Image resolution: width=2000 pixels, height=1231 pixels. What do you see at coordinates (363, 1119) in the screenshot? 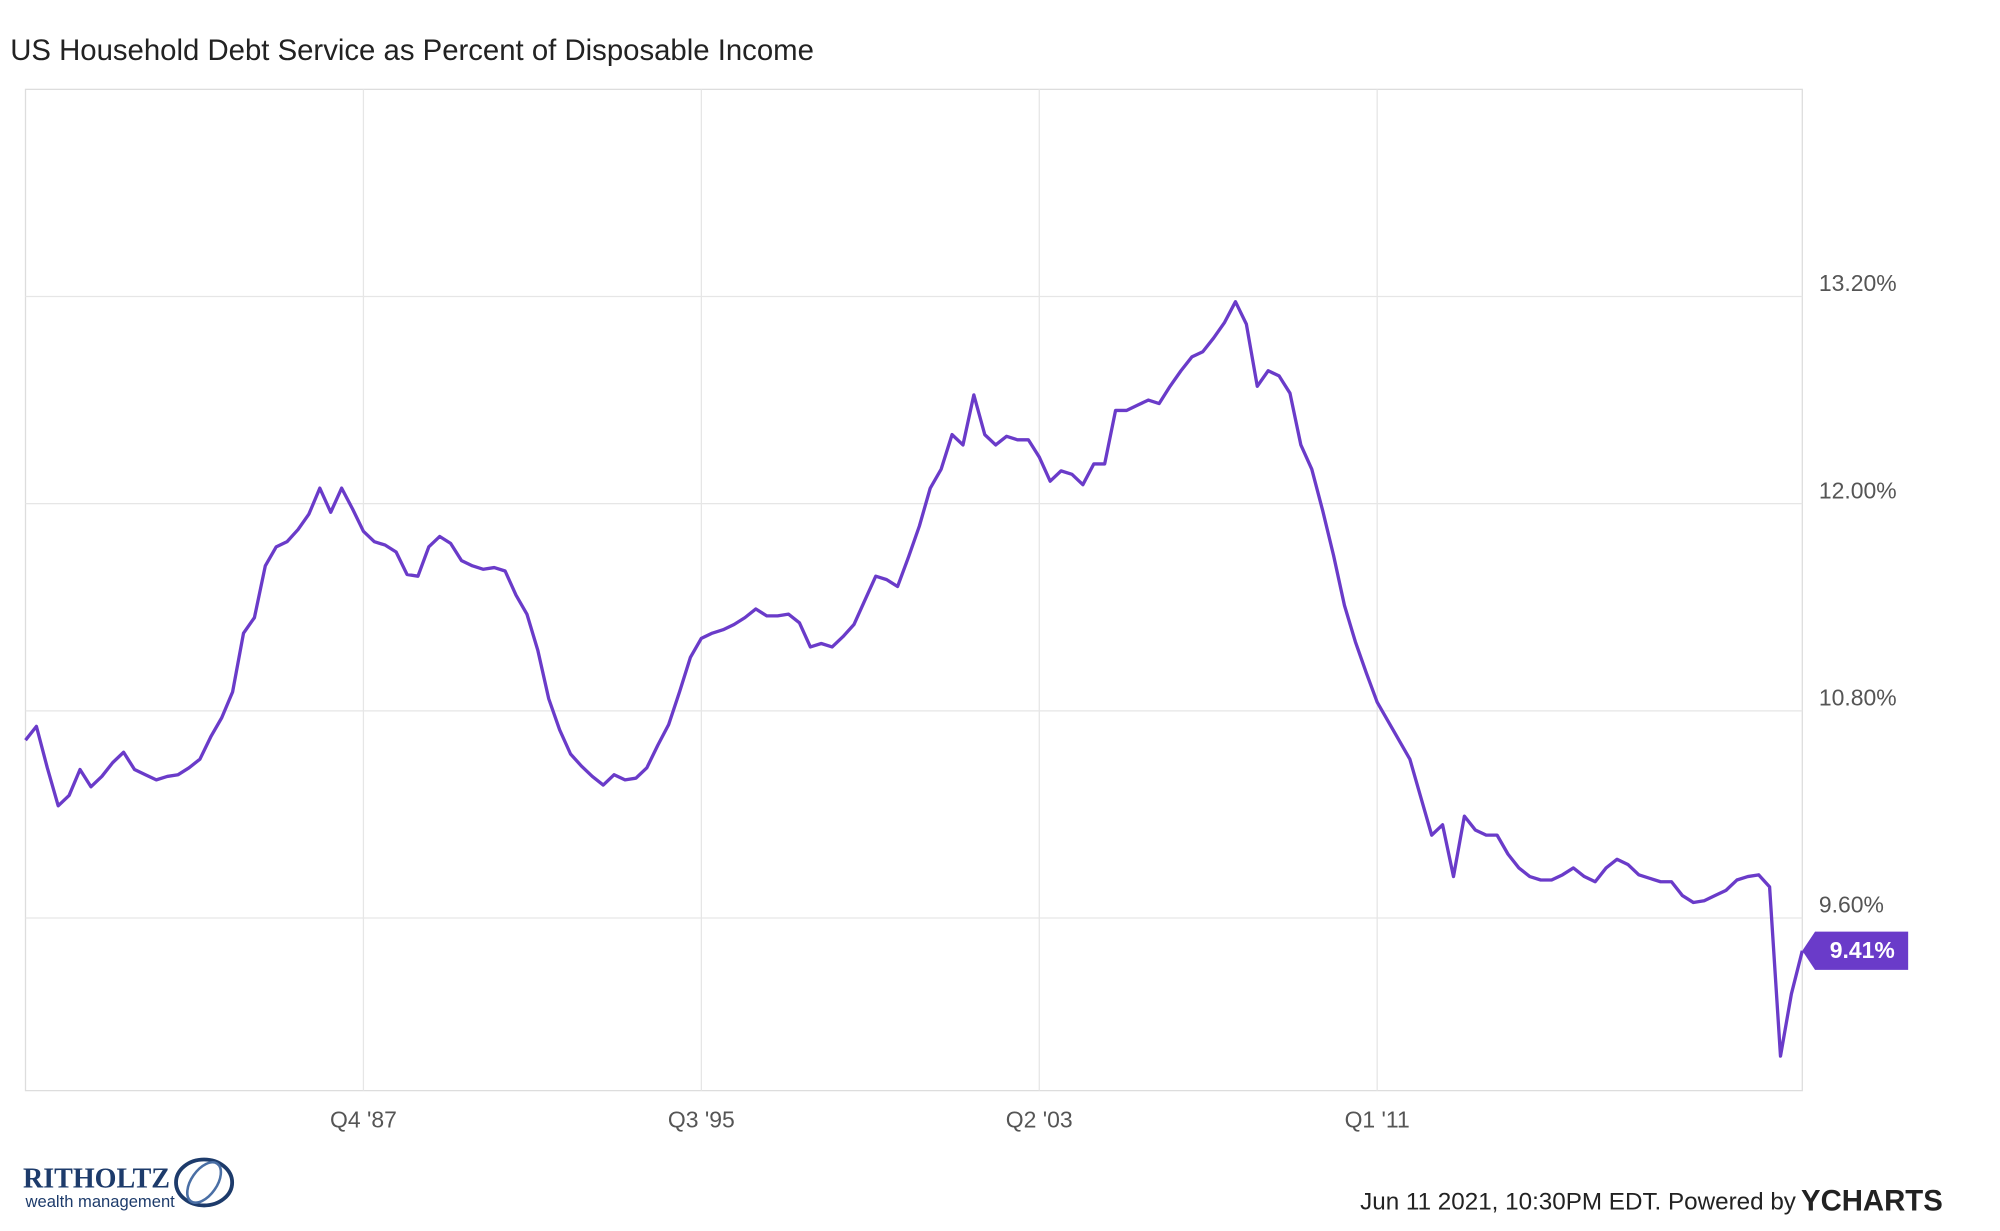
I see `x-tick-label: Q4 '87` at bounding box center [363, 1119].